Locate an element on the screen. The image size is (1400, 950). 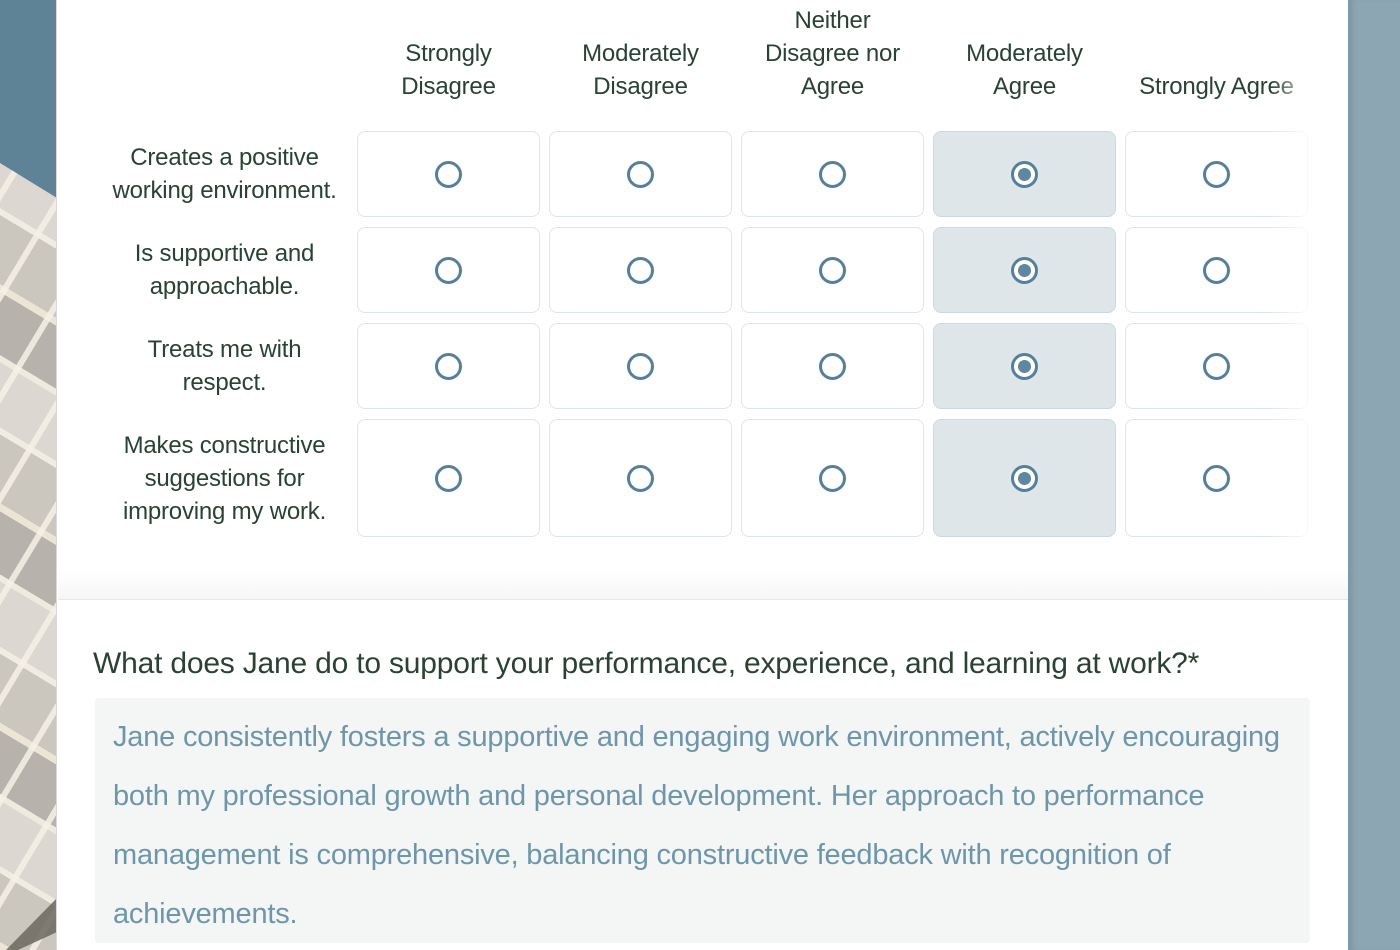
column-header-moderately-disagree: Moderately Disagree is located at coordinates (640, 79).